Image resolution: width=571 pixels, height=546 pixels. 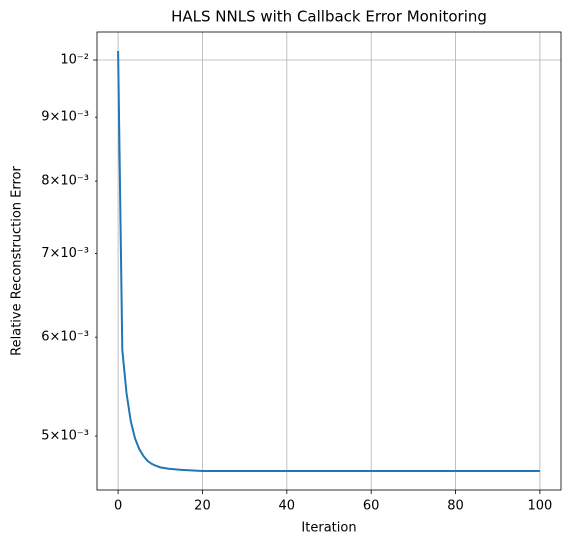 What do you see at coordinates (118, 506) in the screenshot?
I see `x-tick-label: 0` at bounding box center [118, 506].